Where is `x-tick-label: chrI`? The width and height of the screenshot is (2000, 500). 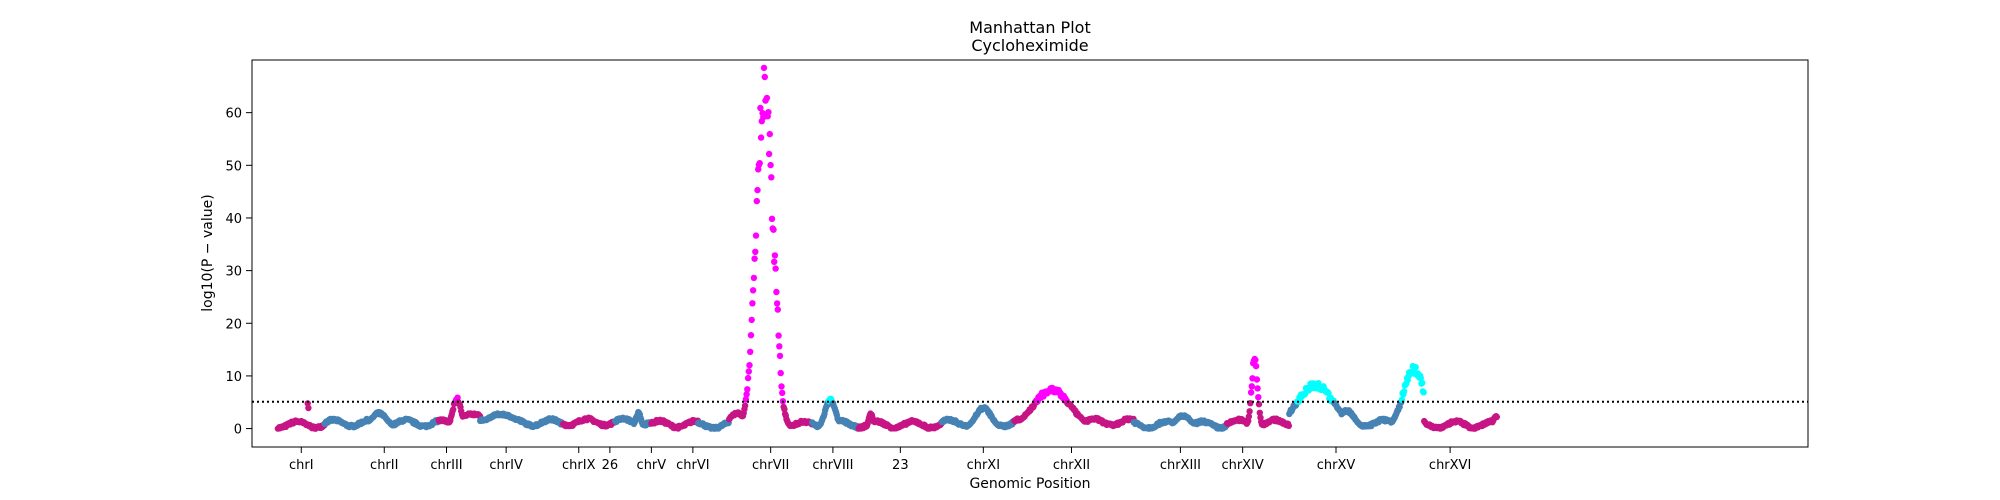 x-tick-label: chrI is located at coordinates (301, 465).